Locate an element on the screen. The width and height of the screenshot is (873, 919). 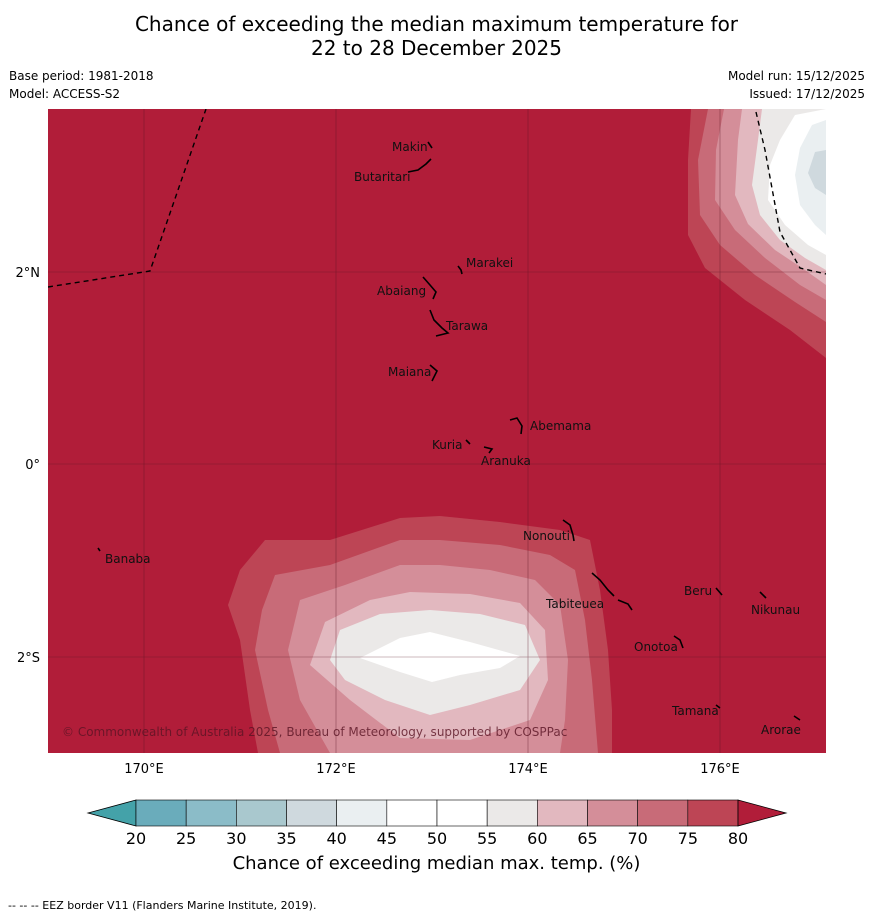
label-beru: Beru is located at coordinates (698, 591).